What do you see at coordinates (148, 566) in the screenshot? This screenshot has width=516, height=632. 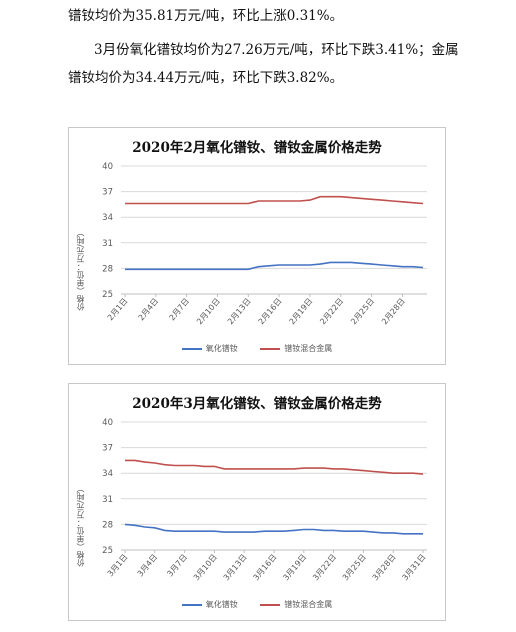 I see `x-tick-label: 3月4日` at bounding box center [148, 566].